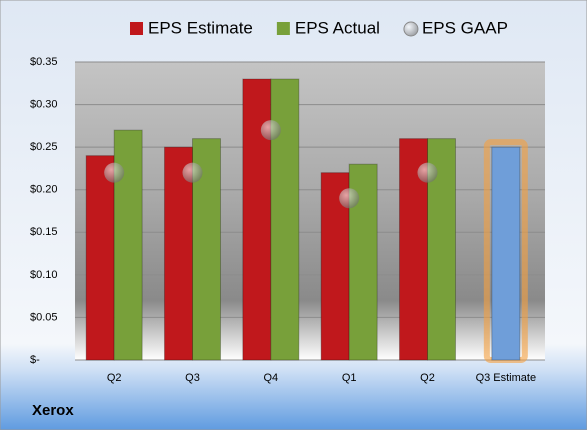  Describe the element at coordinates (53, 410) in the screenshot. I see `footer-label: Xerox` at that location.